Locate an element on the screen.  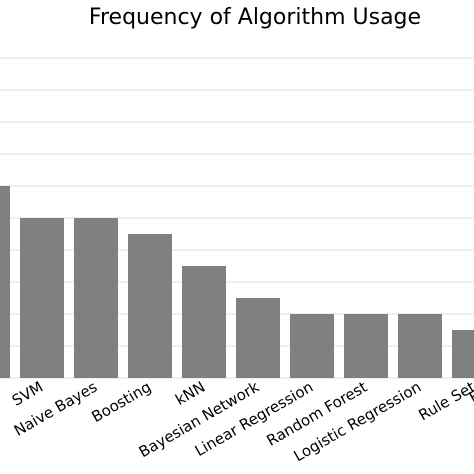
x-tick-label: SVM is located at coordinates (27, 394).